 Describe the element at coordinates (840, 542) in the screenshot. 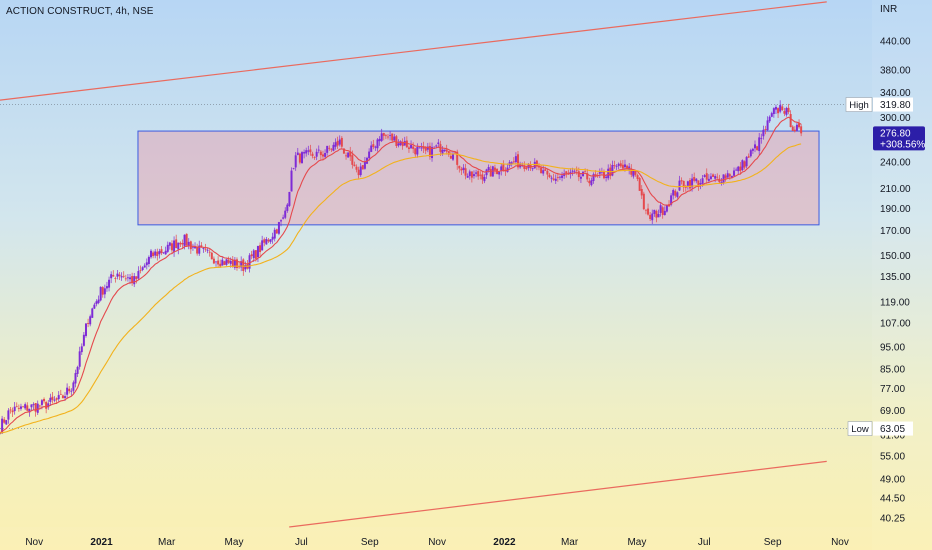

I see `x-tick-label: Nov` at that location.